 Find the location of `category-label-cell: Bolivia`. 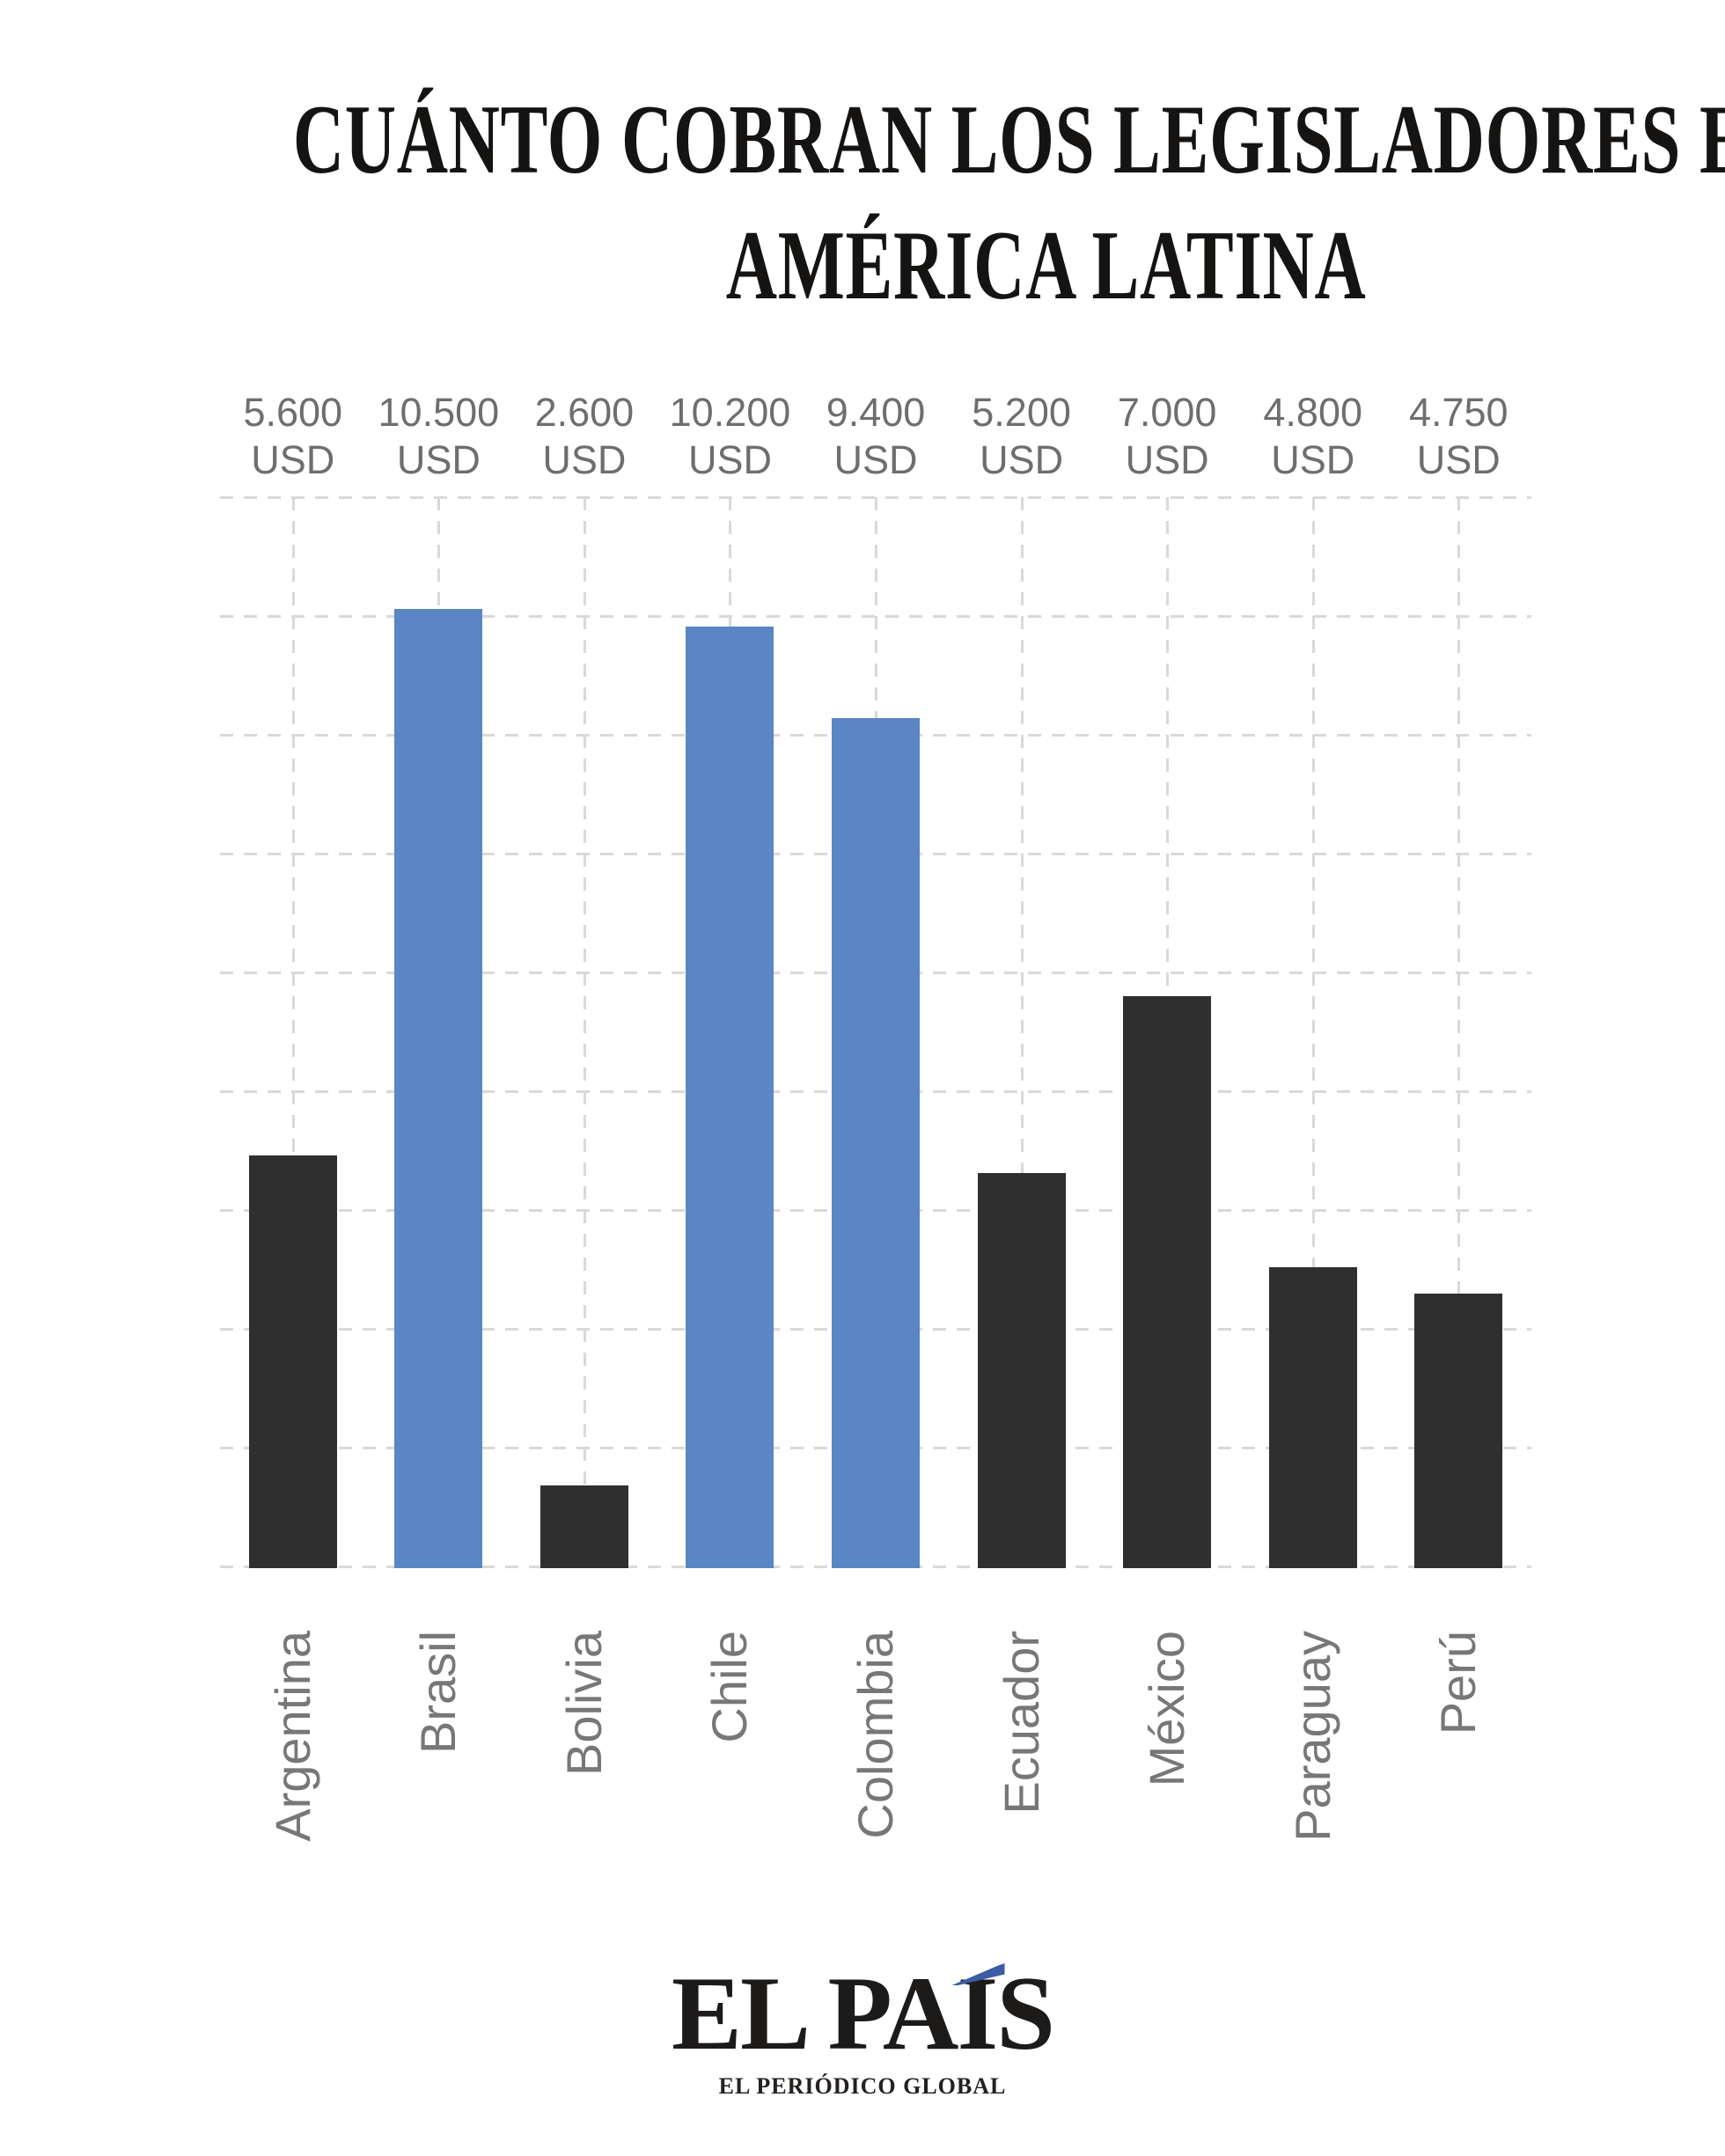

category-label-cell: Bolivia is located at coordinates (584, 1781).